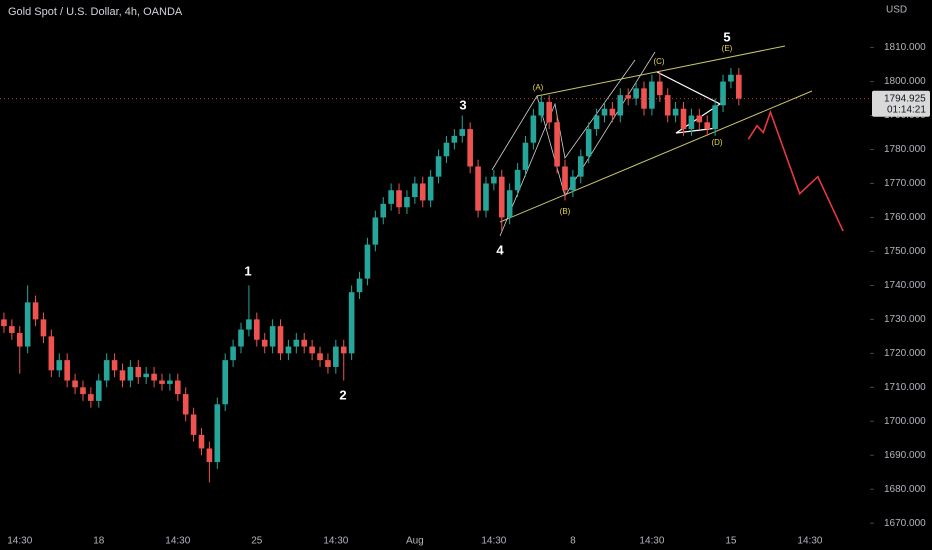  Describe the element at coordinates (565, 211) in the screenshot. I see `subwave-label: (B)` at that location.